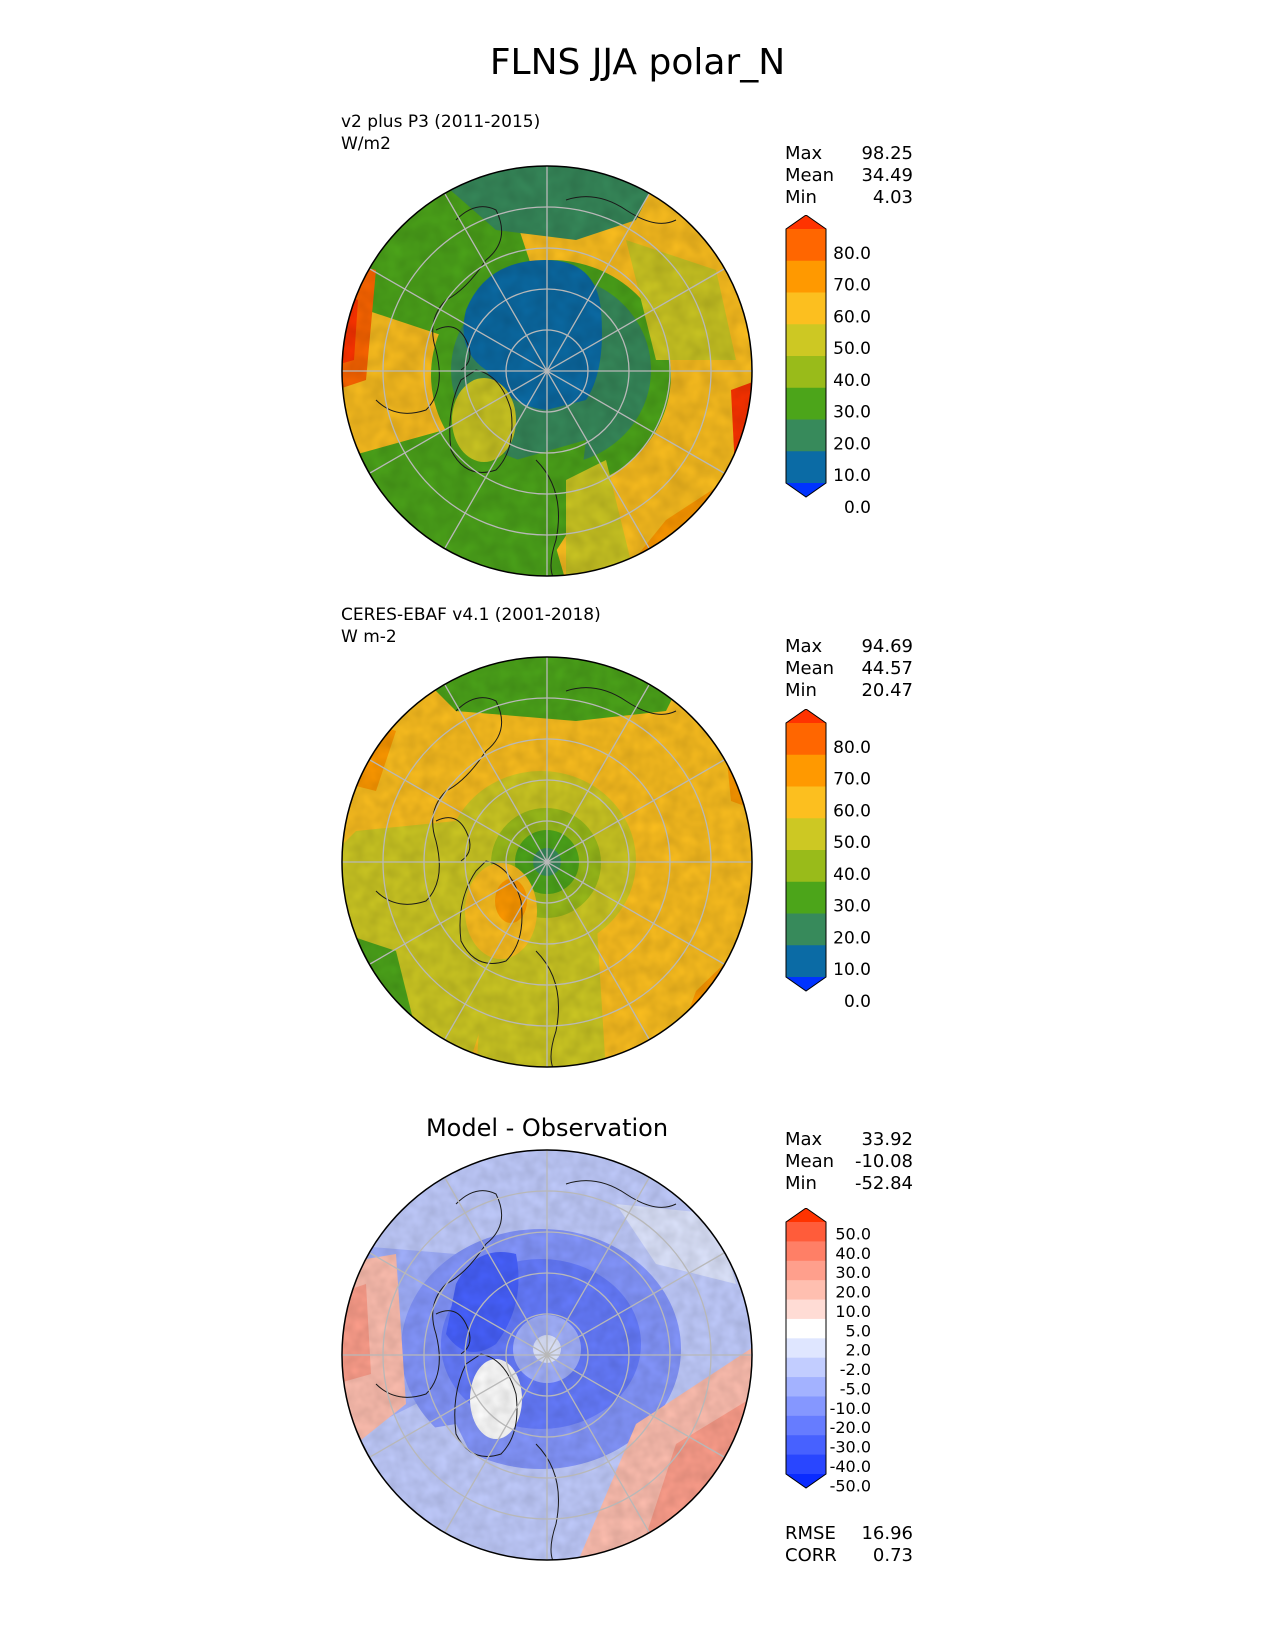 This screenshot has width=1275, height=1650. I want to click on panel2-polar-map, so click(547, 862).